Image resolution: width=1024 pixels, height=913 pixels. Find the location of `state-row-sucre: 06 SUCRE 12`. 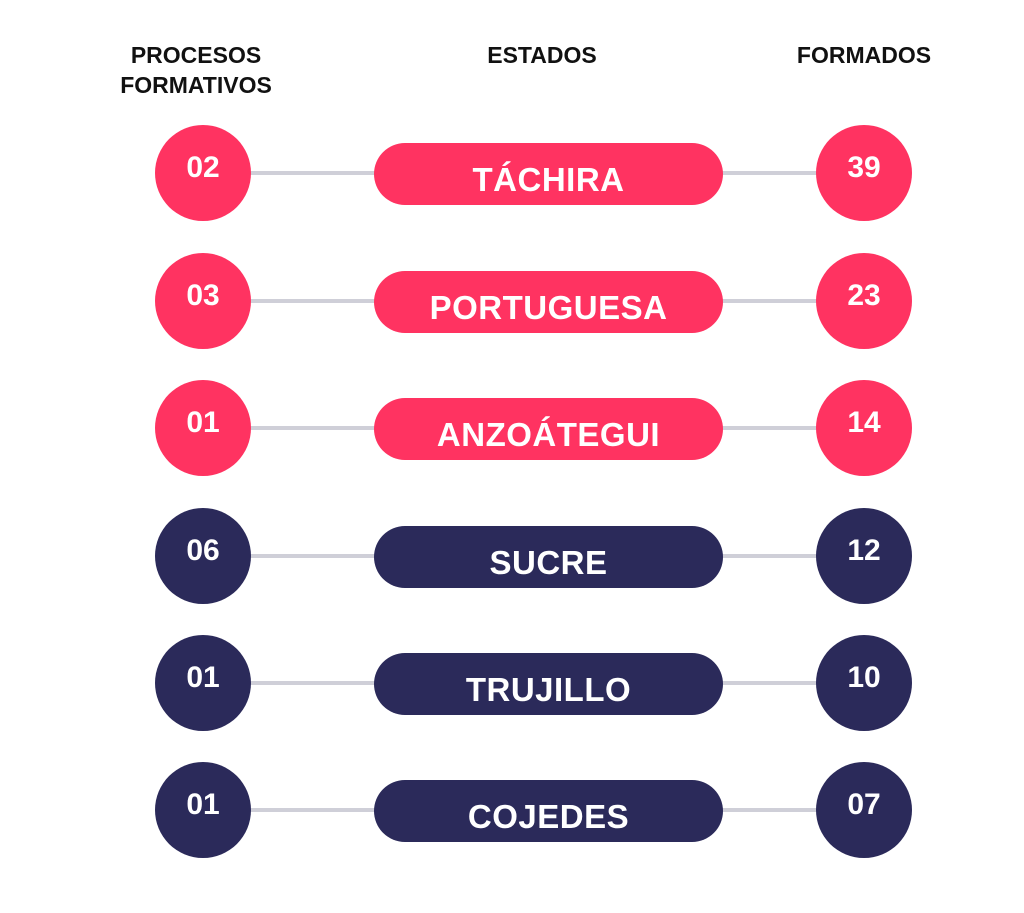

state-row-sucre: 06 SUCRE 12 is located at coordinates (512, 556).